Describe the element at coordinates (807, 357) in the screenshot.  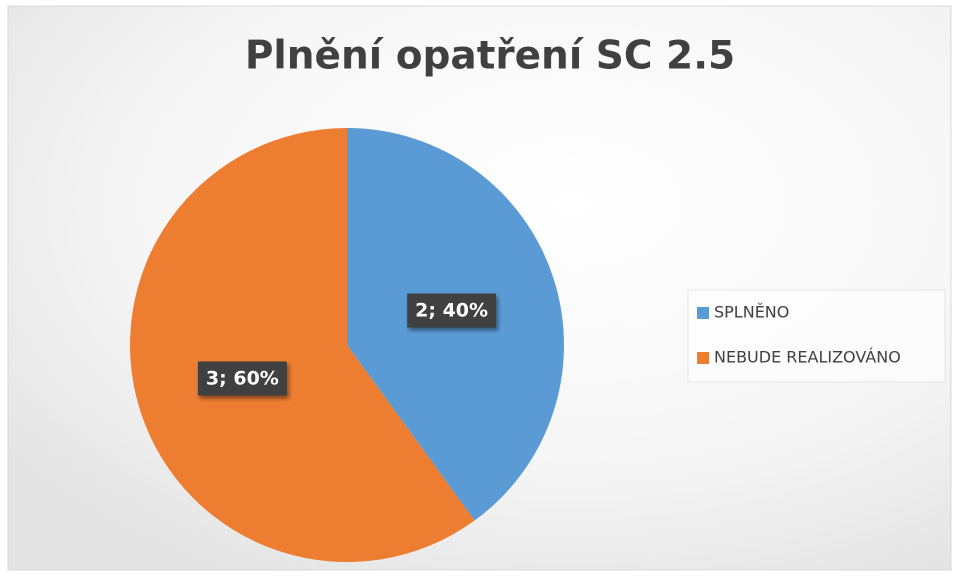
I see `legend-label: NEBUDE REALIZOVÁNO` at that location.